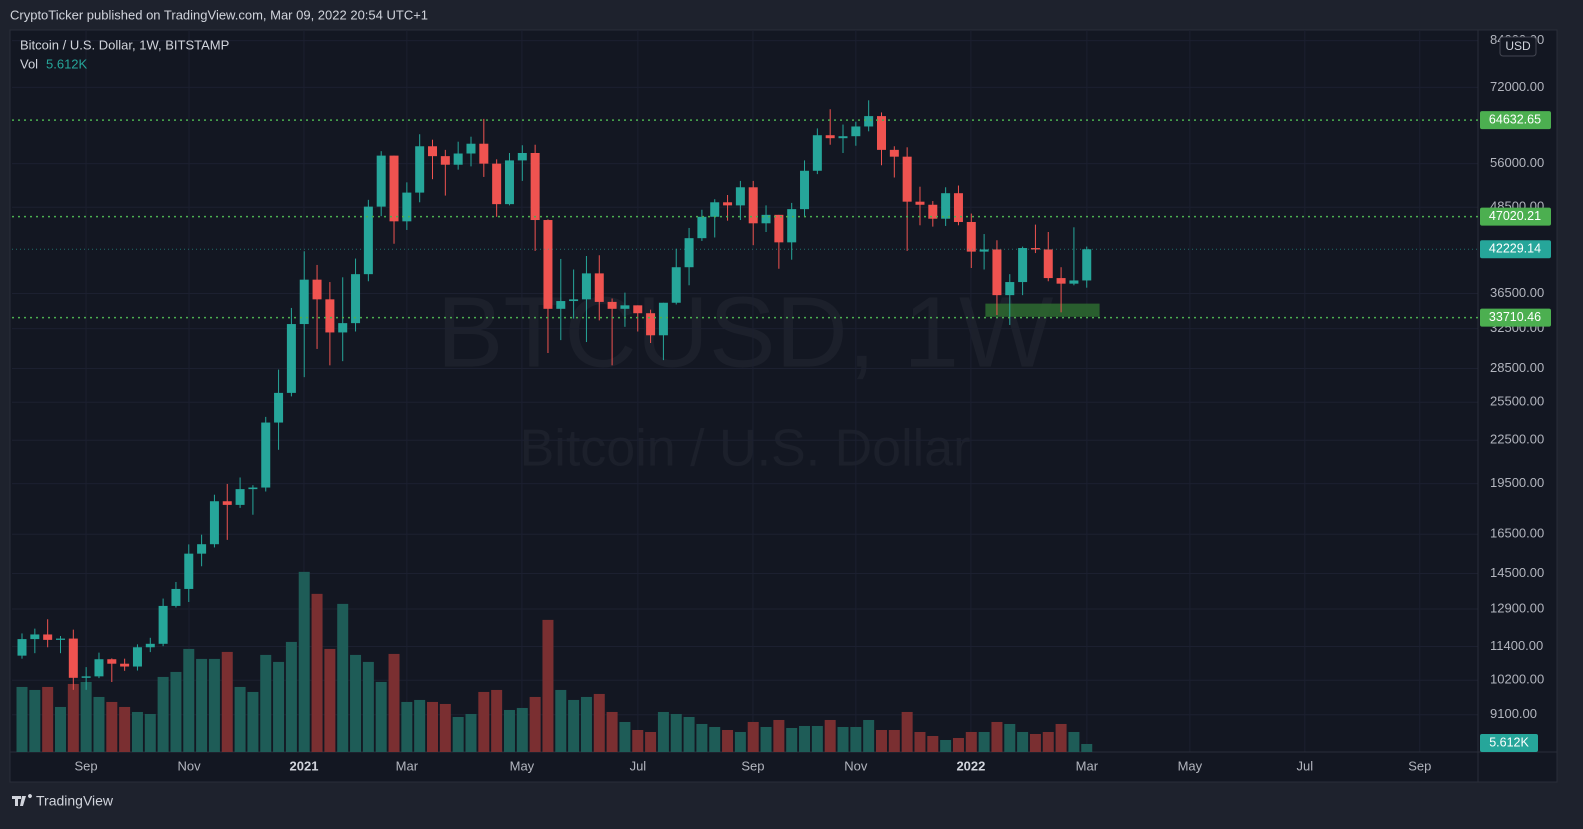 Image resolution: width=1583 pixels, height=829 pixels. I want to click on currency-box, so click(1518, 46).